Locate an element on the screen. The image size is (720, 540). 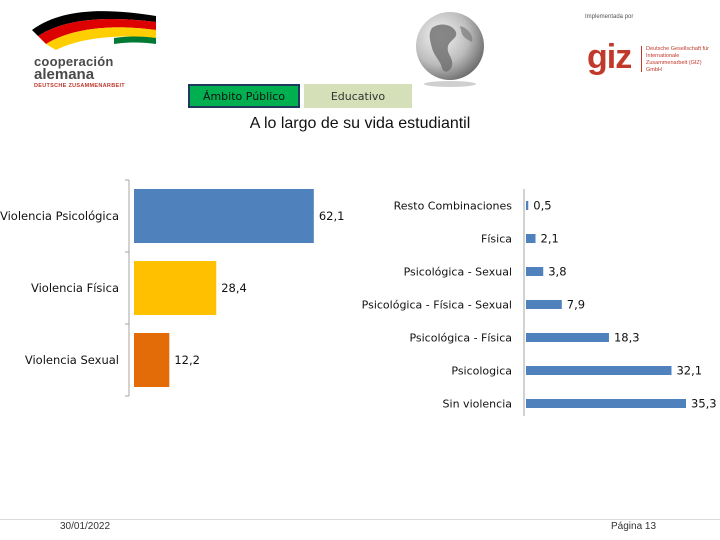
tab-educativo: Educativo is located at coordinates (358, 96).